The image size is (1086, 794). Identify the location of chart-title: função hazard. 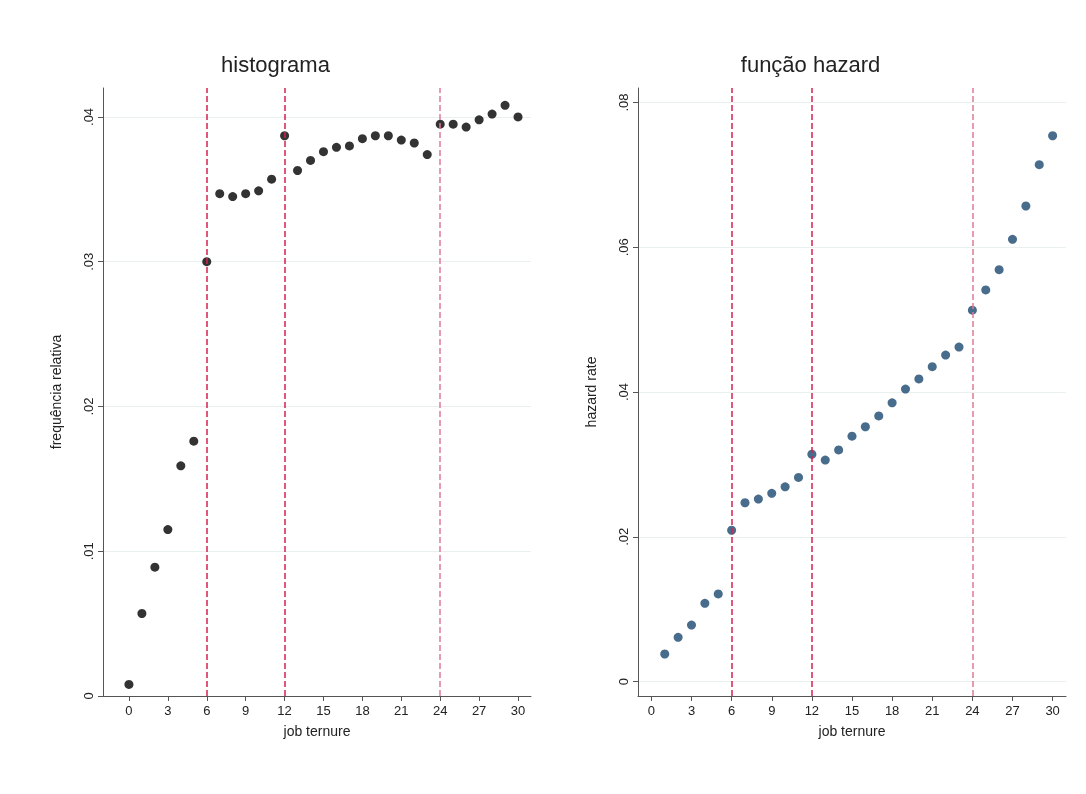
(810, 64).